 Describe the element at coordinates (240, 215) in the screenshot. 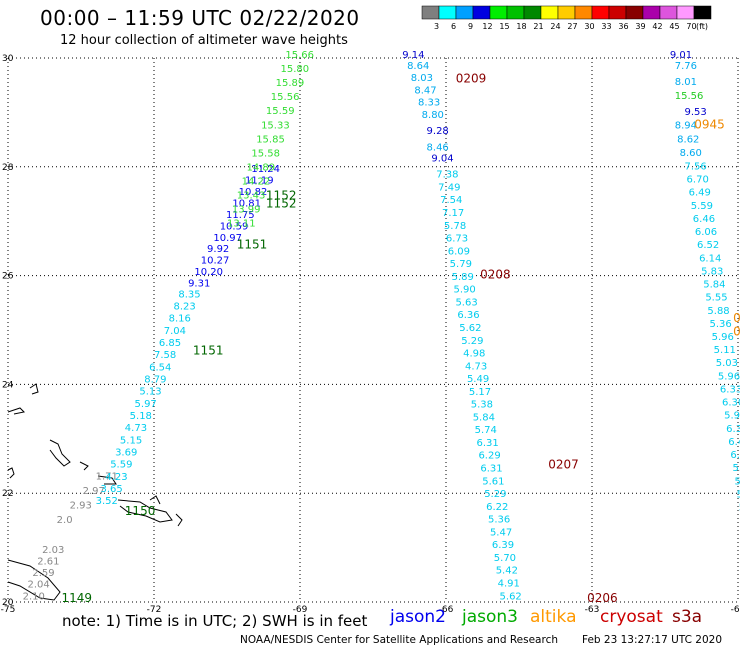

I see `wave-height-label: 11.75` at that location.